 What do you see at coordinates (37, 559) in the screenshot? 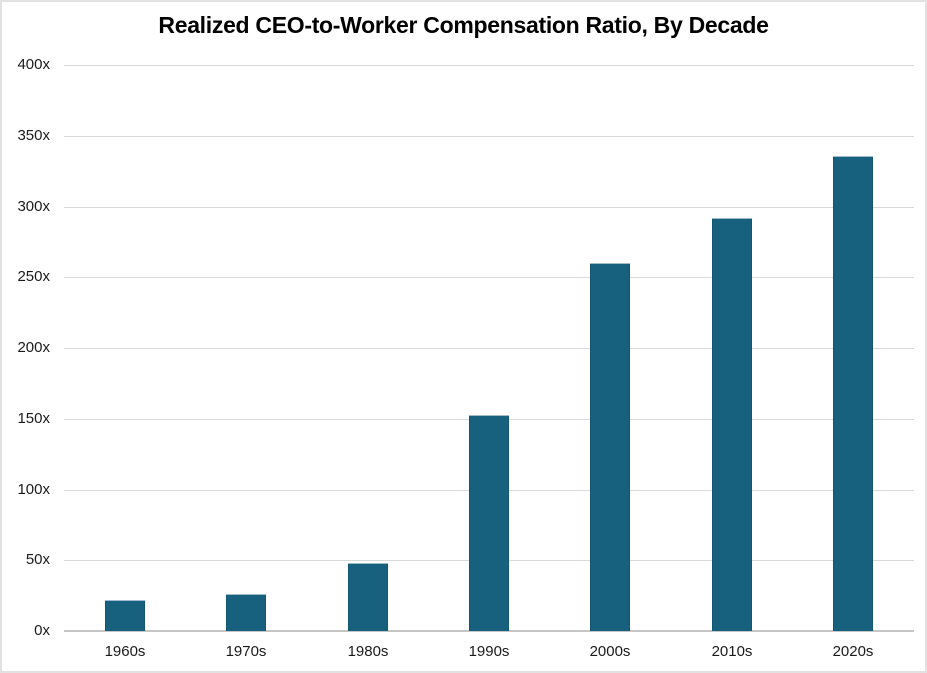
I see `y-tick-label-50x: 50x` at bounding box center [37, 559].